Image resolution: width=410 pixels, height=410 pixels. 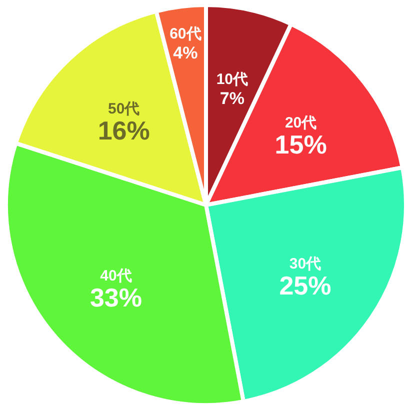 What do you see at coordinates (300, 123) in the screenshot?
I see `slice-label: 20代` at bounding box center [300, 123].